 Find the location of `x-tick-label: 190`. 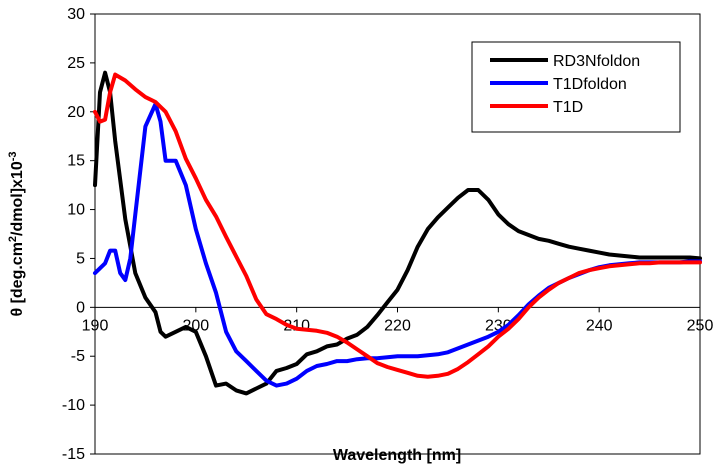

x-tick-label: 190 is located at coordinates (95, 325).